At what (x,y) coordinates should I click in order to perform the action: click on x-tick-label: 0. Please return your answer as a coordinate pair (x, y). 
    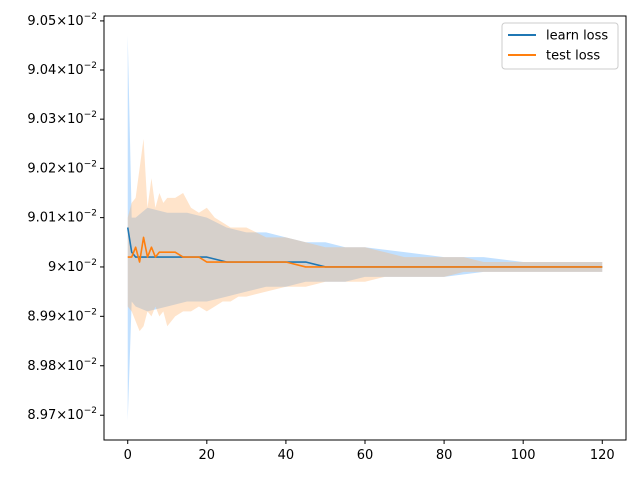
    Looking at the image, I should click on (128, 455).